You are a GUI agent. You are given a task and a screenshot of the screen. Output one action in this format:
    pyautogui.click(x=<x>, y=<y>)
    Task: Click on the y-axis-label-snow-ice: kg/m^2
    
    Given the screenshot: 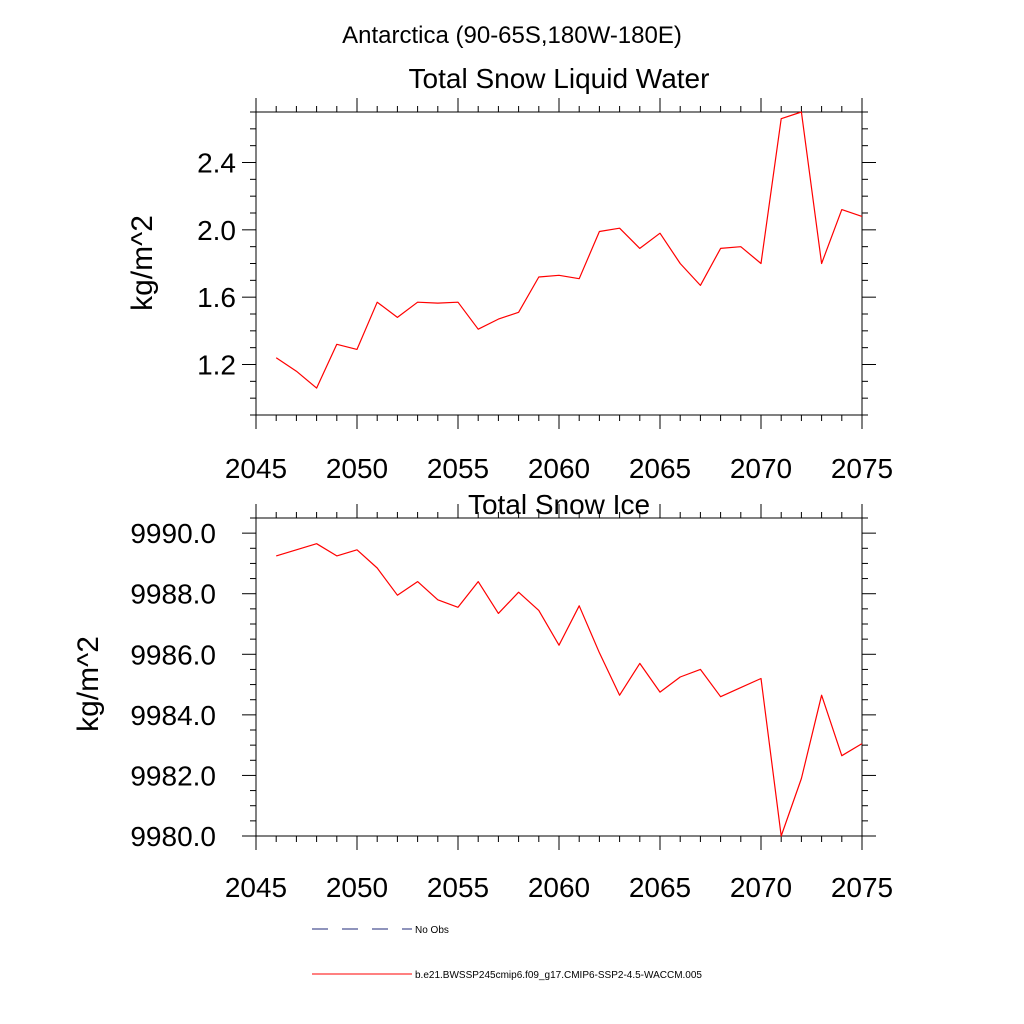 What is the action you would take?
    pyautogui.click(x=88, y=684)
    